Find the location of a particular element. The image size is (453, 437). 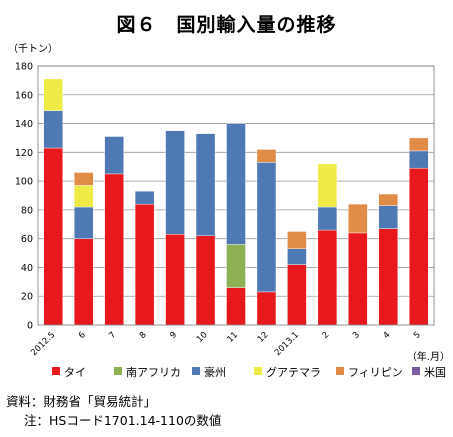

legend-label: タイ is located at coordinates (75, 372).